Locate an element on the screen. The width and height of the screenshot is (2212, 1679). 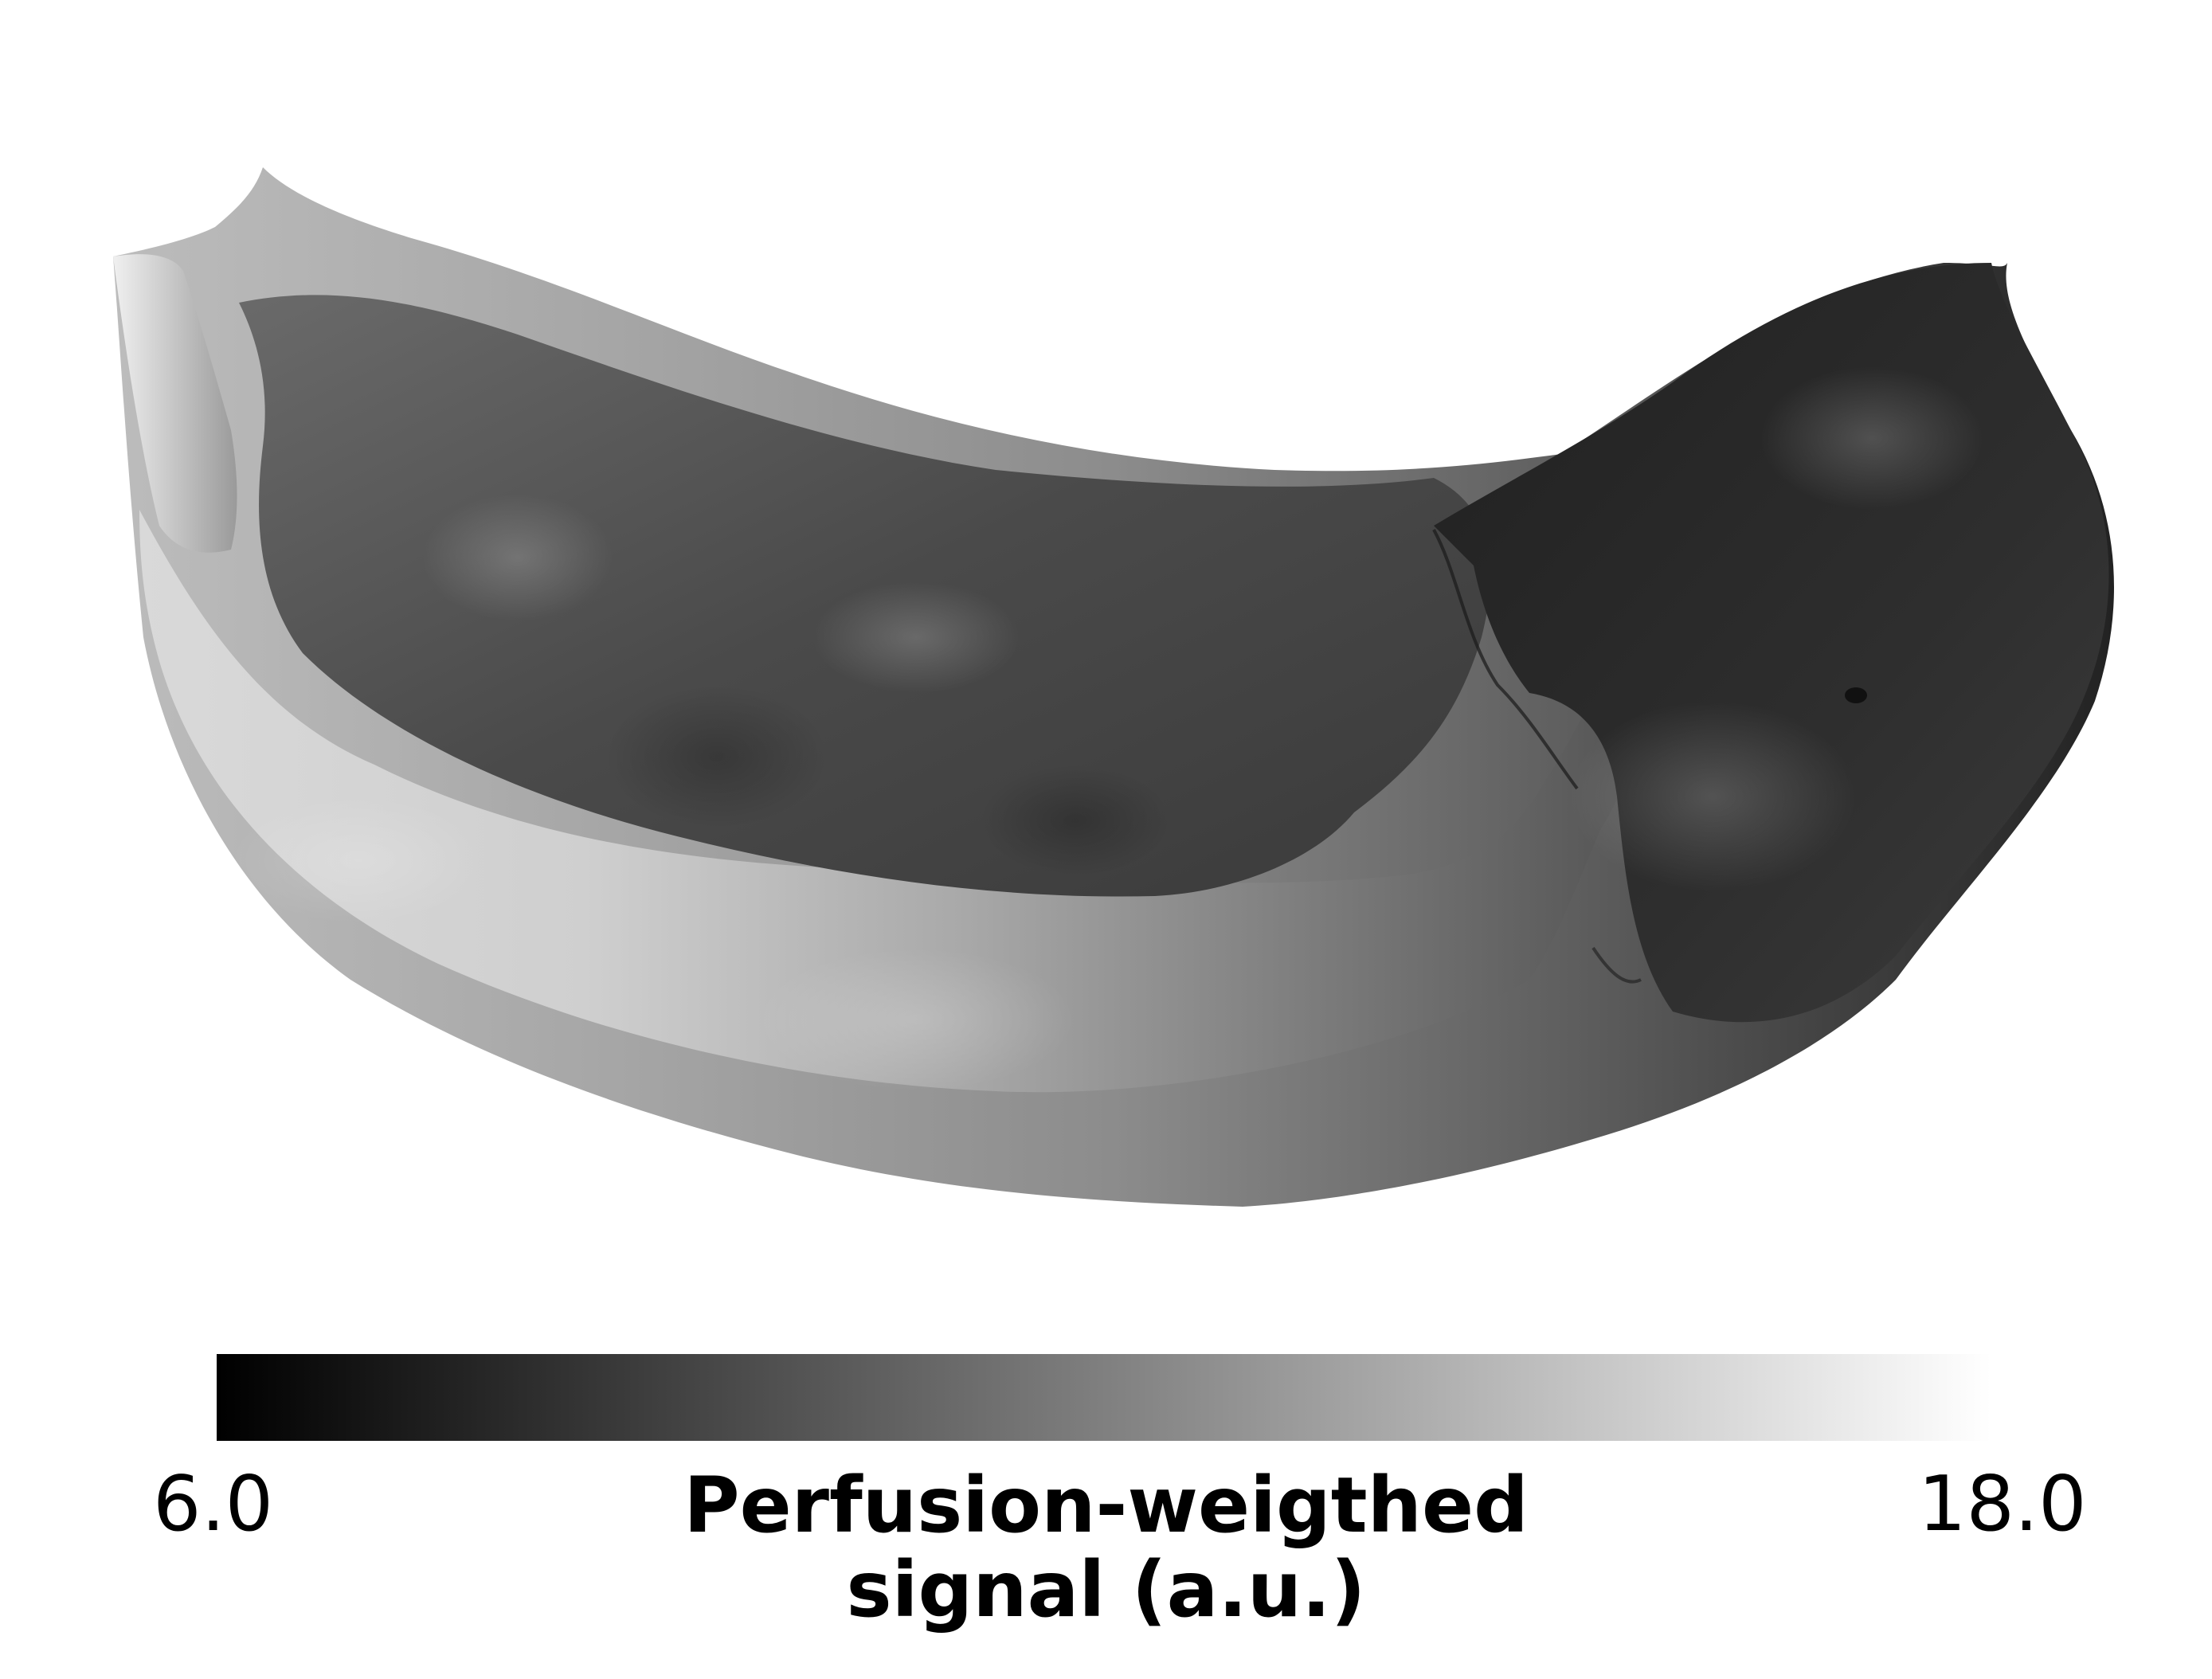
colorbar-max-label: 18.0 is located at coordinates (2002, 1505).